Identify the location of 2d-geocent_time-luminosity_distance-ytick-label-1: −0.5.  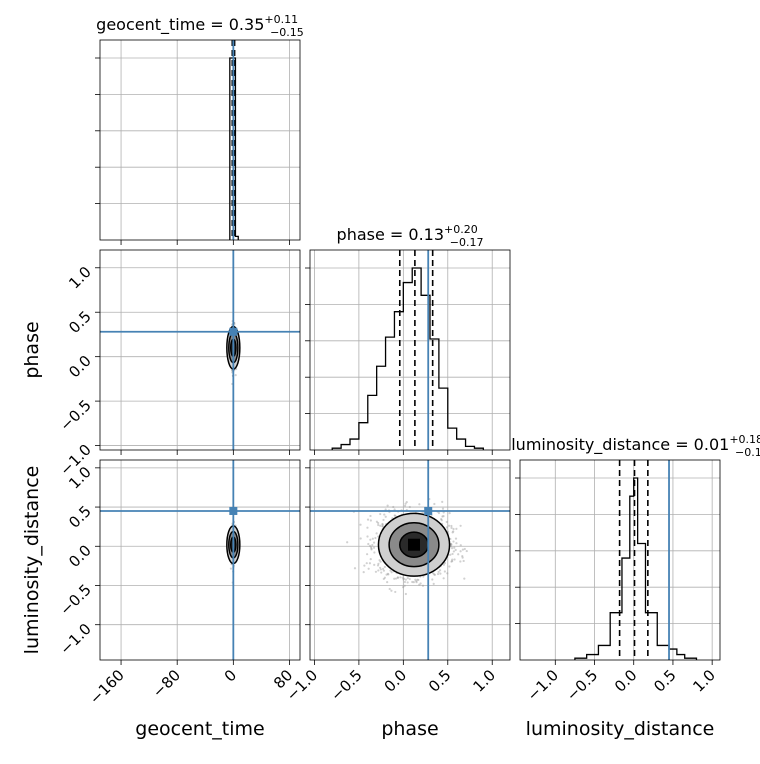
(75, 600).